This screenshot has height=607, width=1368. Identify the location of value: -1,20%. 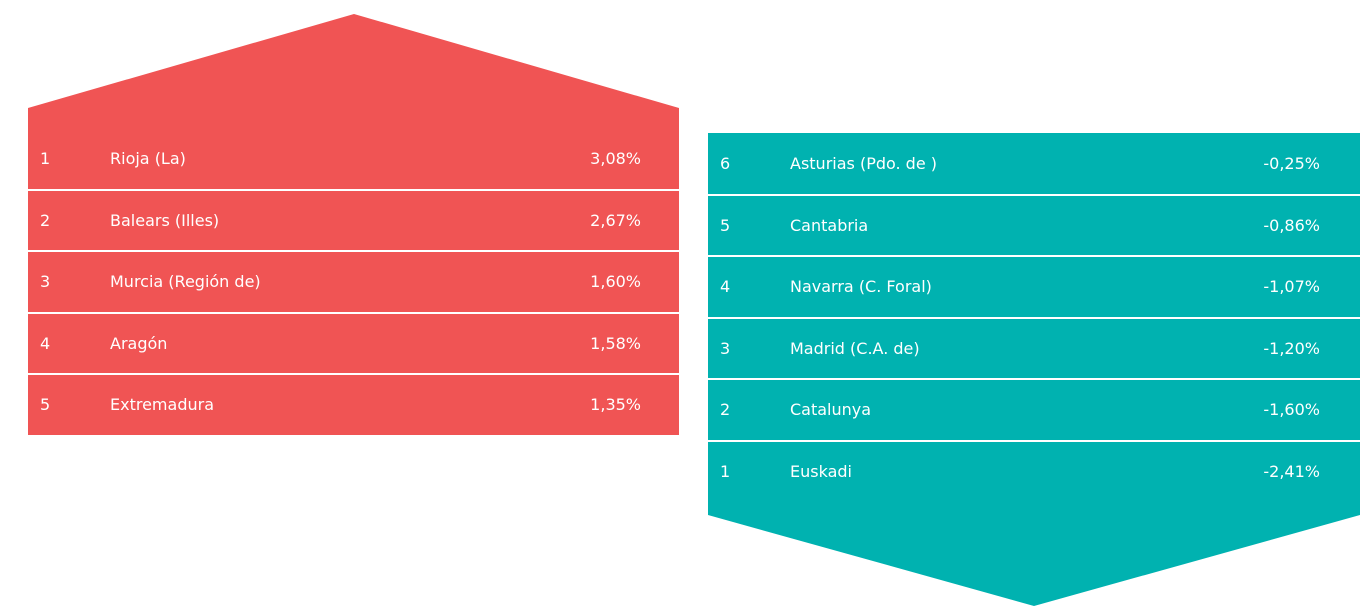
(1291, 348).